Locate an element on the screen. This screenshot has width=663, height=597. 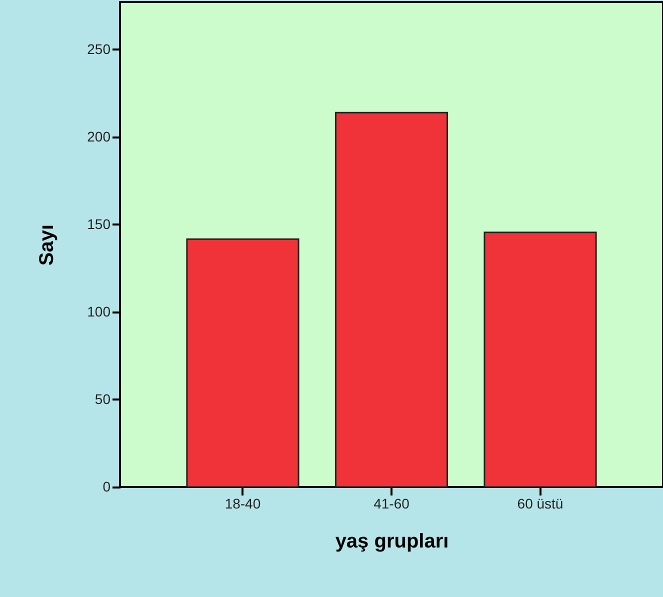
x-axis-title: yaş grupları is located at coordinates (392, 541).